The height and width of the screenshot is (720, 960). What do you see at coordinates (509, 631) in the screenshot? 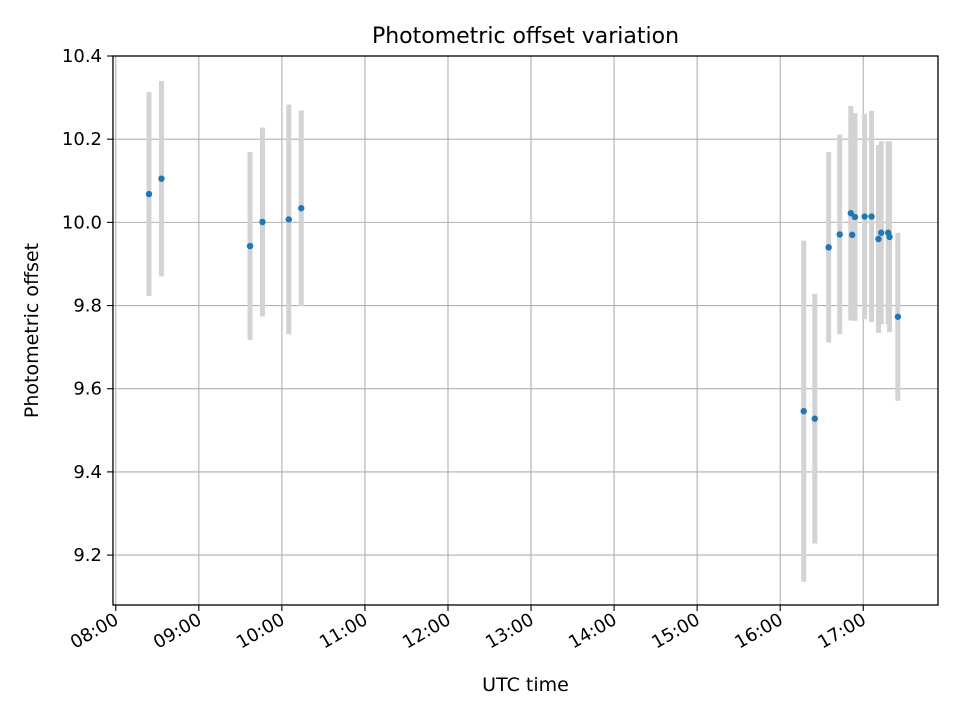
I see `x-tick-label: 13:00` at bounding box center [509, 631].